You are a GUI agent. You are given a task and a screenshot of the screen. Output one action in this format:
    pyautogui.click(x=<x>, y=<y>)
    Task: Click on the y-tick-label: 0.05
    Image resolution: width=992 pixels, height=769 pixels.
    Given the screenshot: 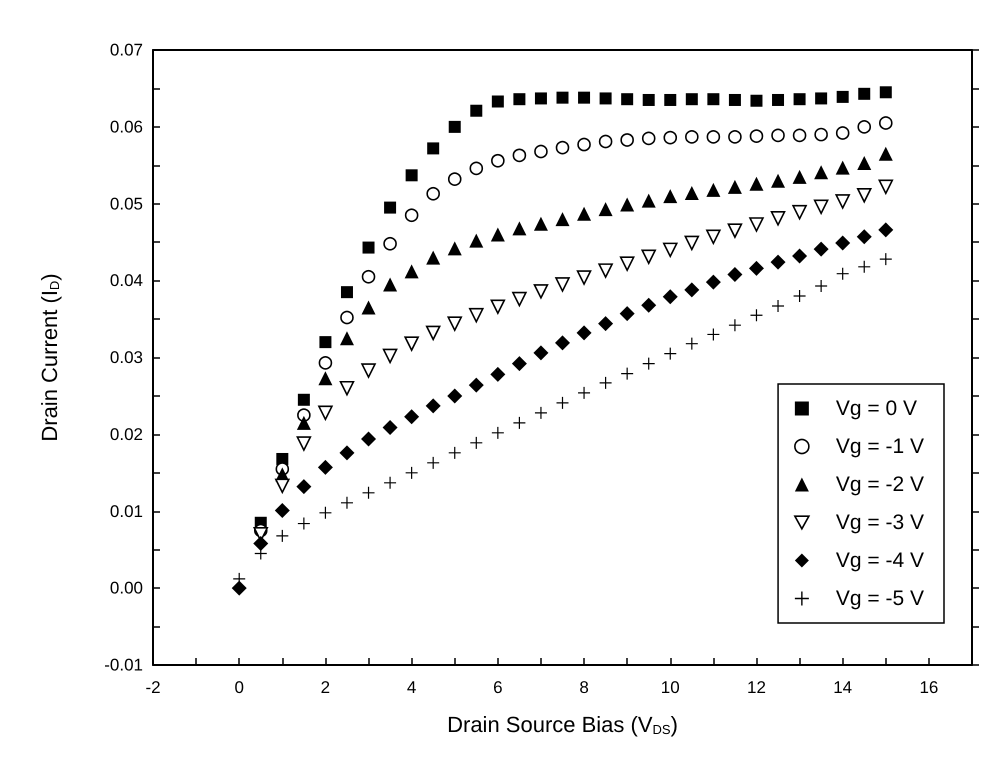 What is the action you would take?
    pyautogui.click(x=126, y=204)
    